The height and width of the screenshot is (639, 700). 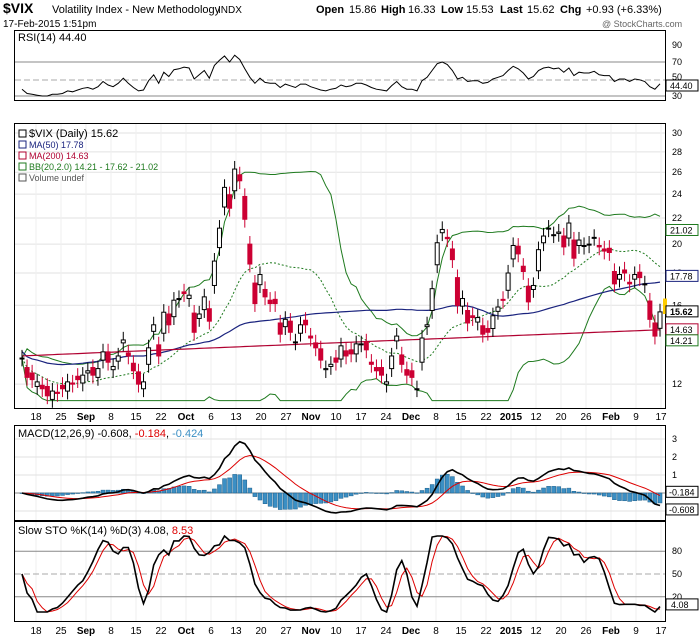 I want to click on price-value-box, so click(x=682, y=340).